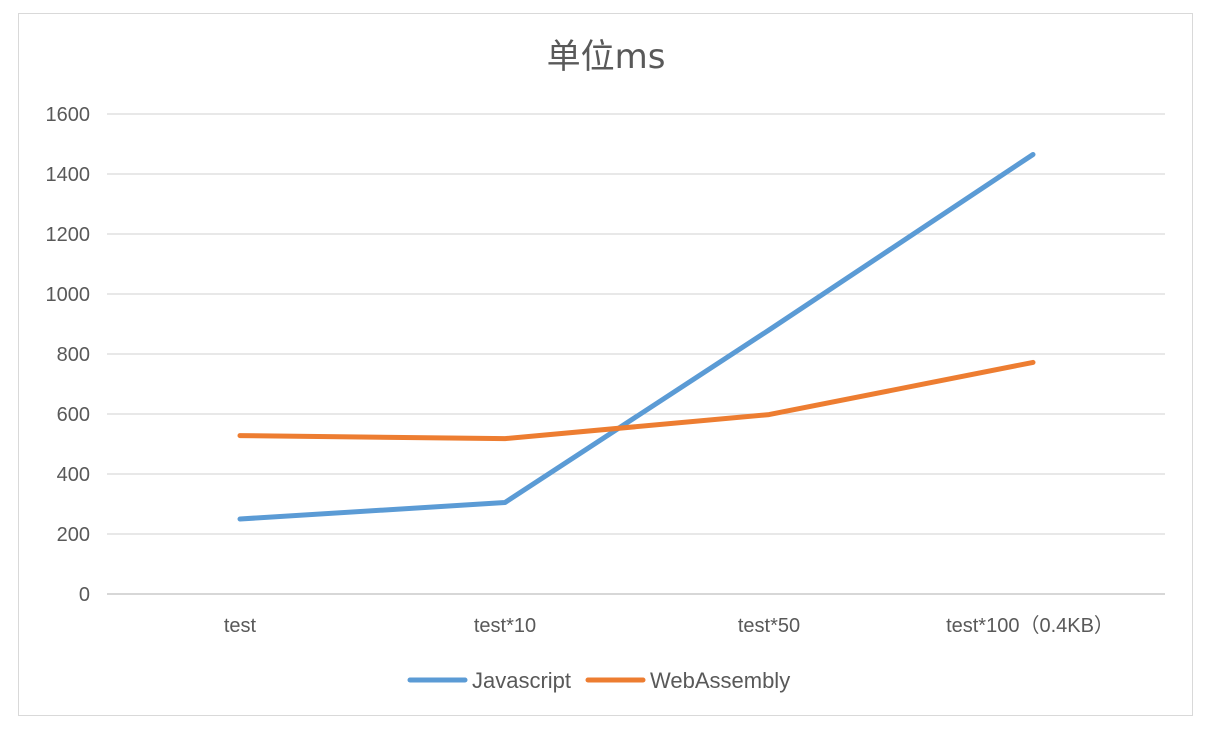  I want to click on legend: Javascript WebAssembly, so click(598, 680).